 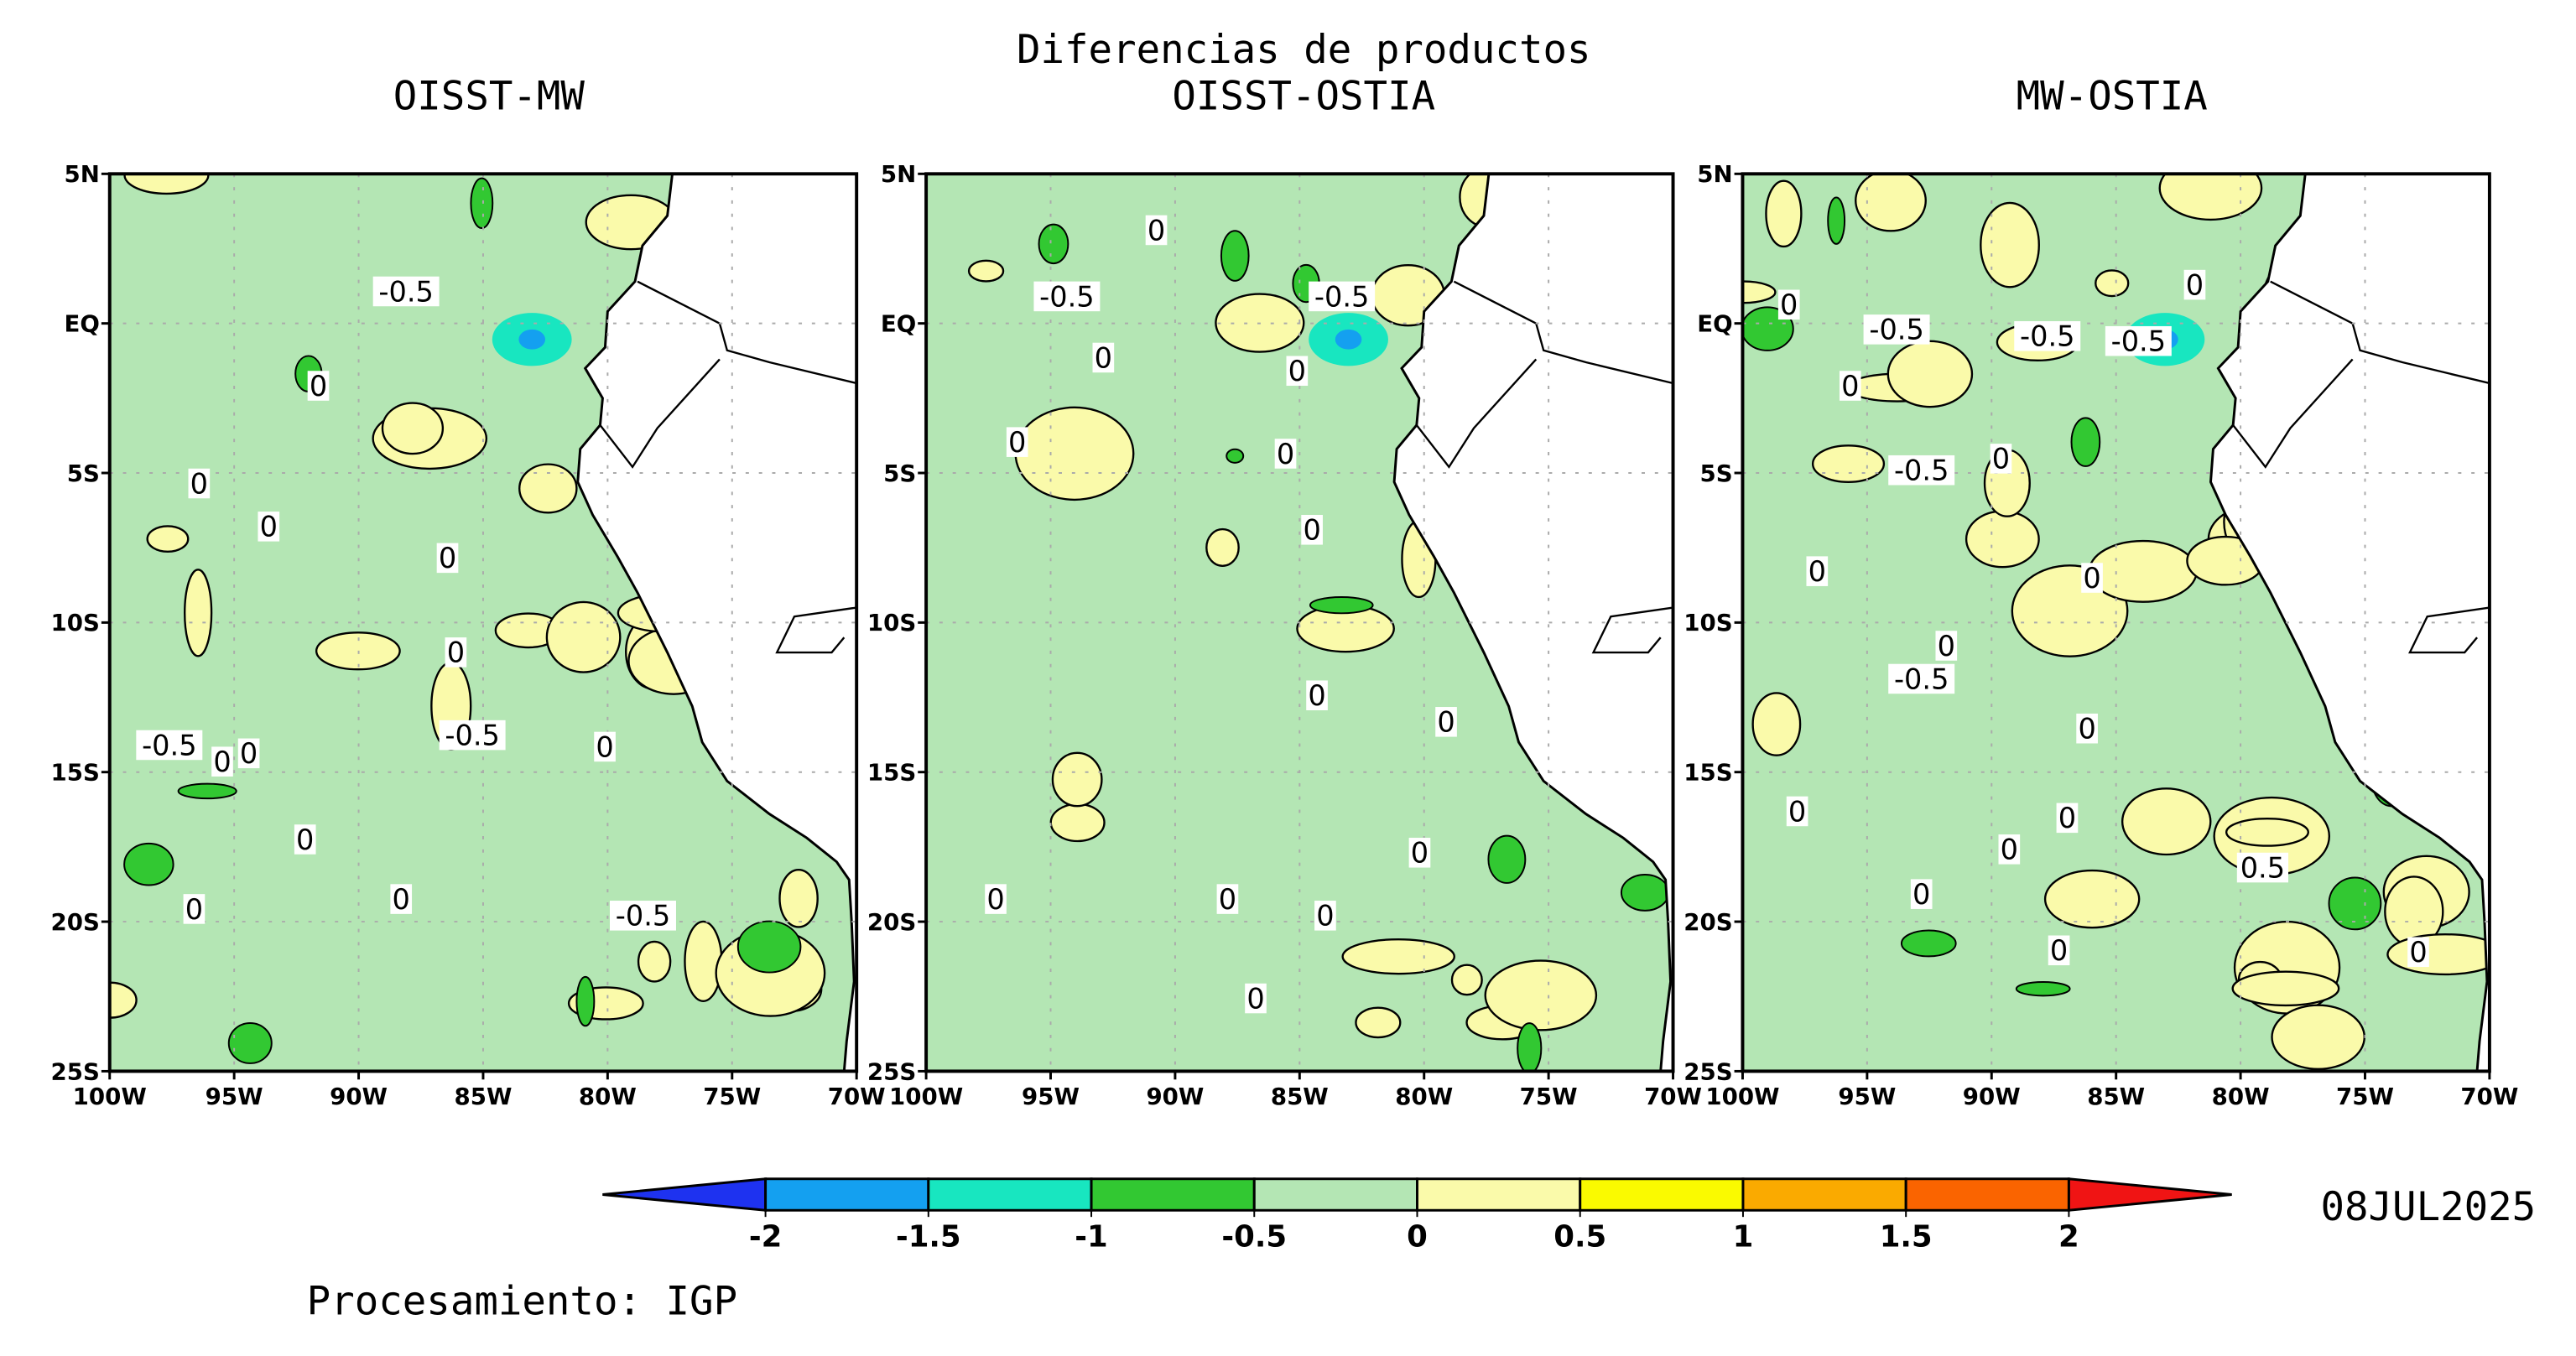 I want to click on lat-tick-label: 5S, so click(x=83, y=473).